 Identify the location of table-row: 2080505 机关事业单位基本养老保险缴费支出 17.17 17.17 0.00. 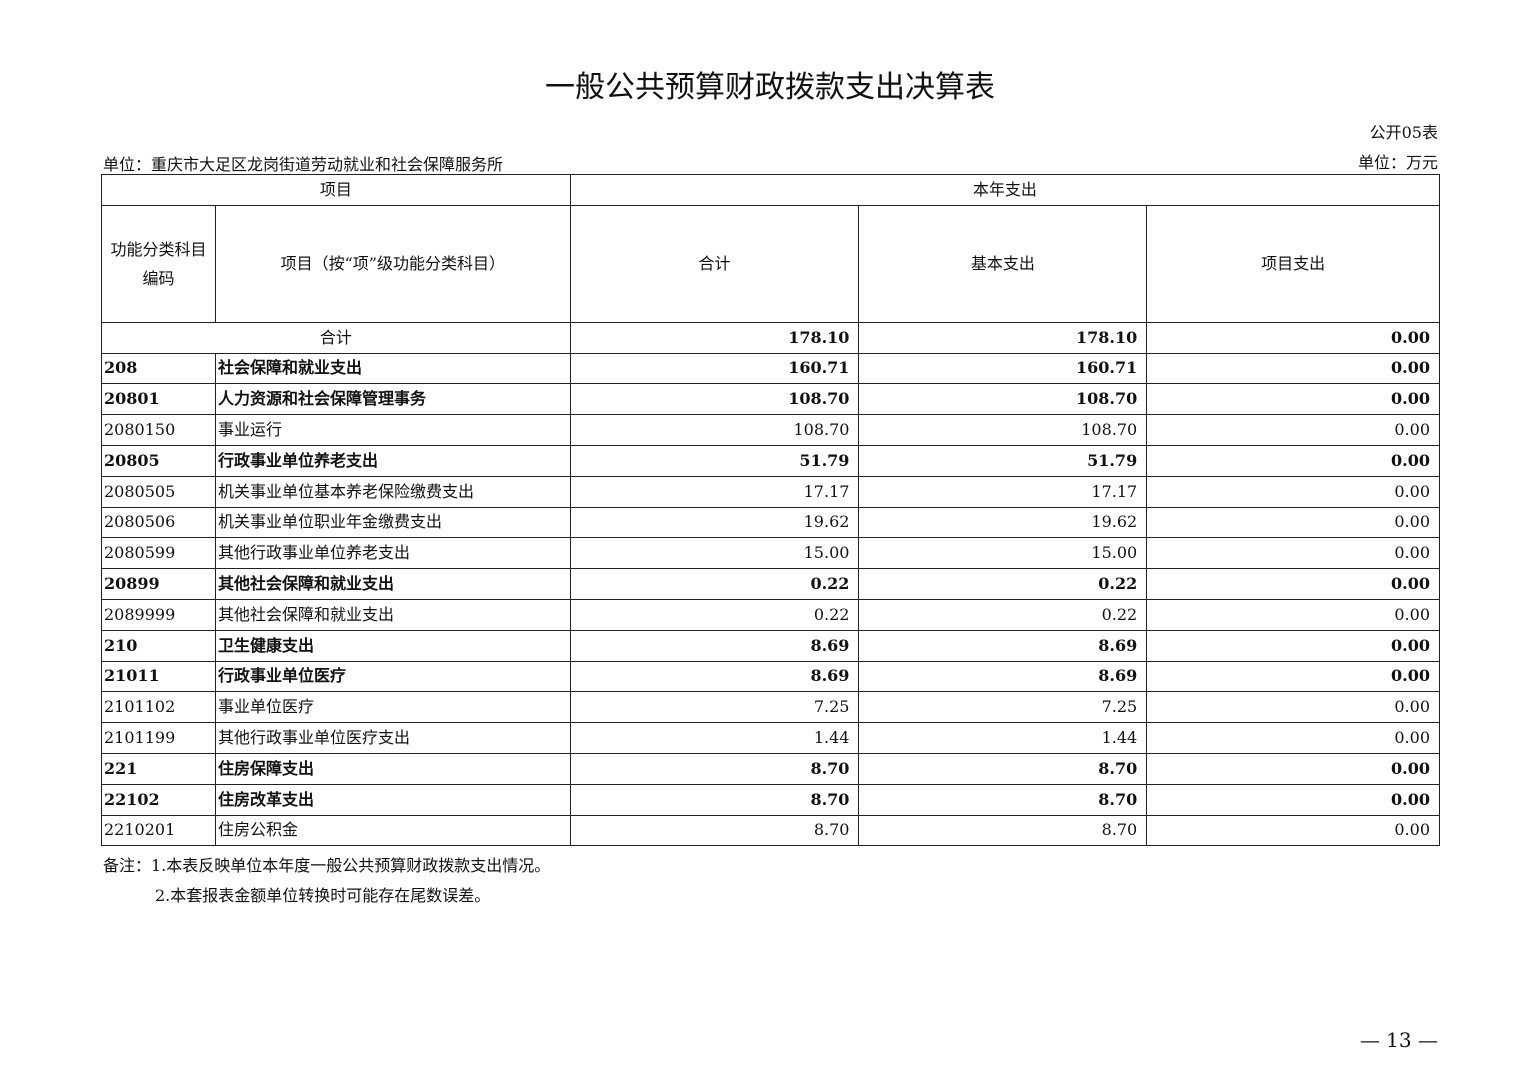
(770, 491).